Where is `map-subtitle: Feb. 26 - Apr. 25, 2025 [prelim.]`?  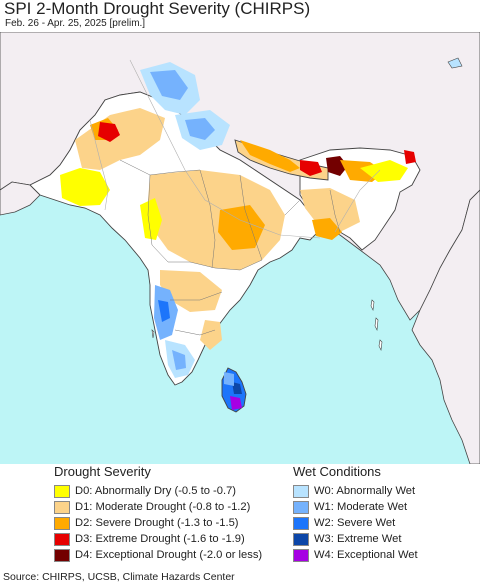 map-subtitle: Feb. 26 - Apr. 25, 2025 [prelim.] is located at coordinates (75, 23).